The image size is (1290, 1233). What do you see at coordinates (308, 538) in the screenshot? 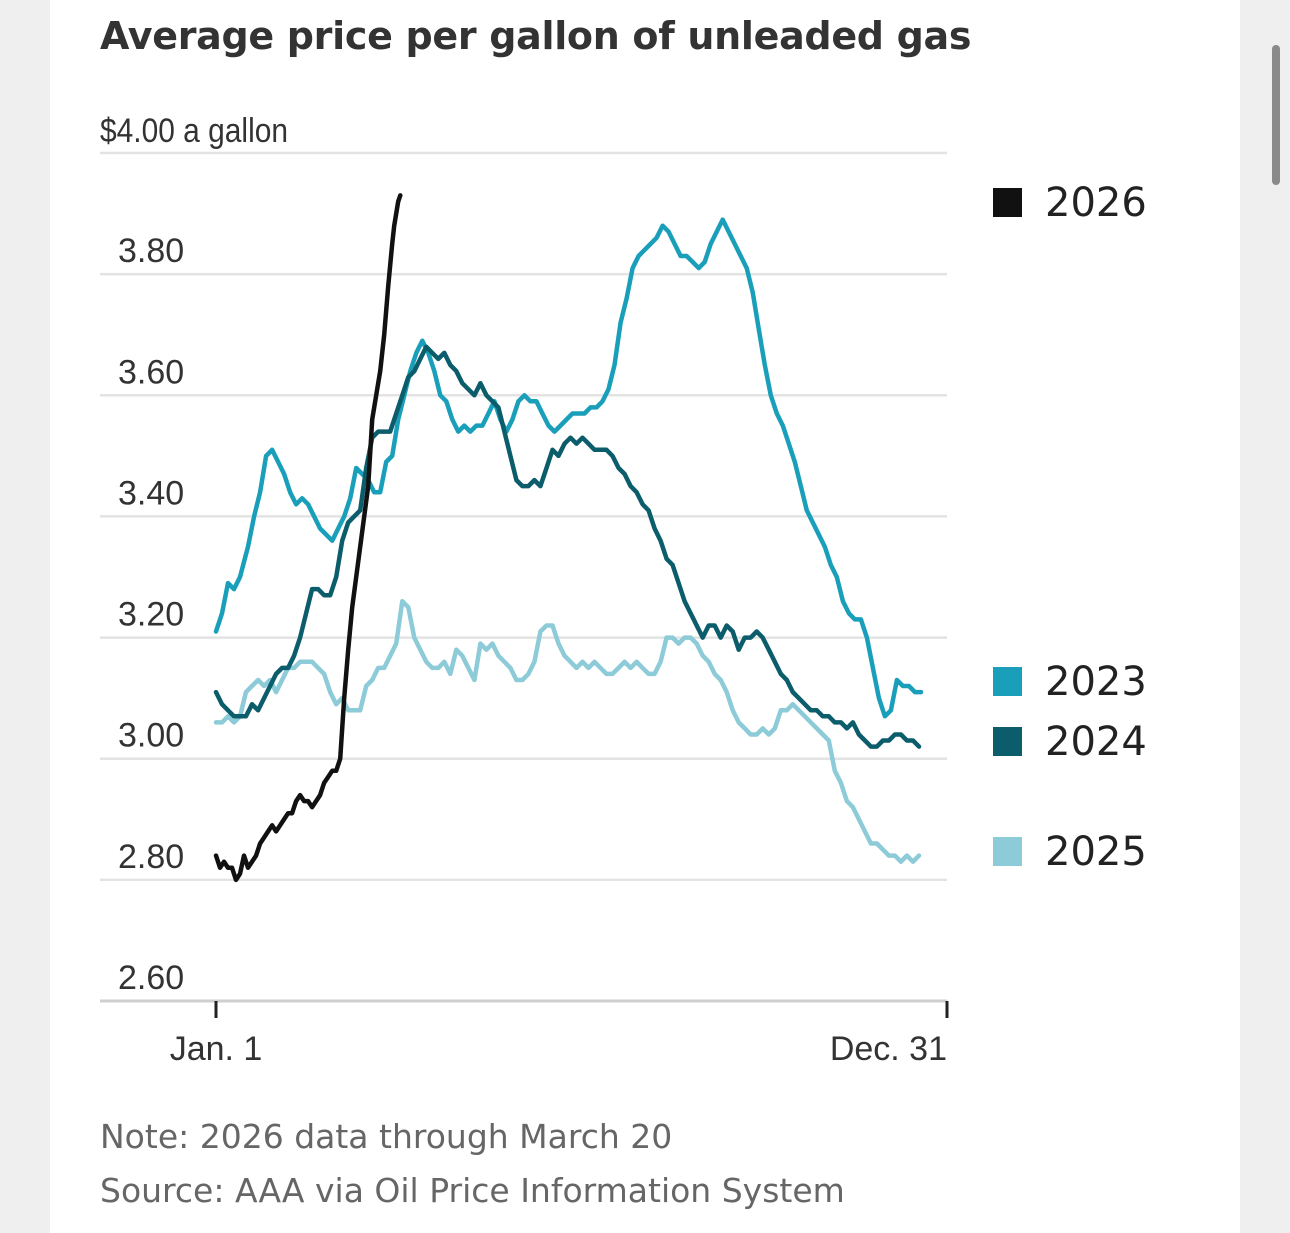
I see `series-line-2026` at bounding box center [308, 538].